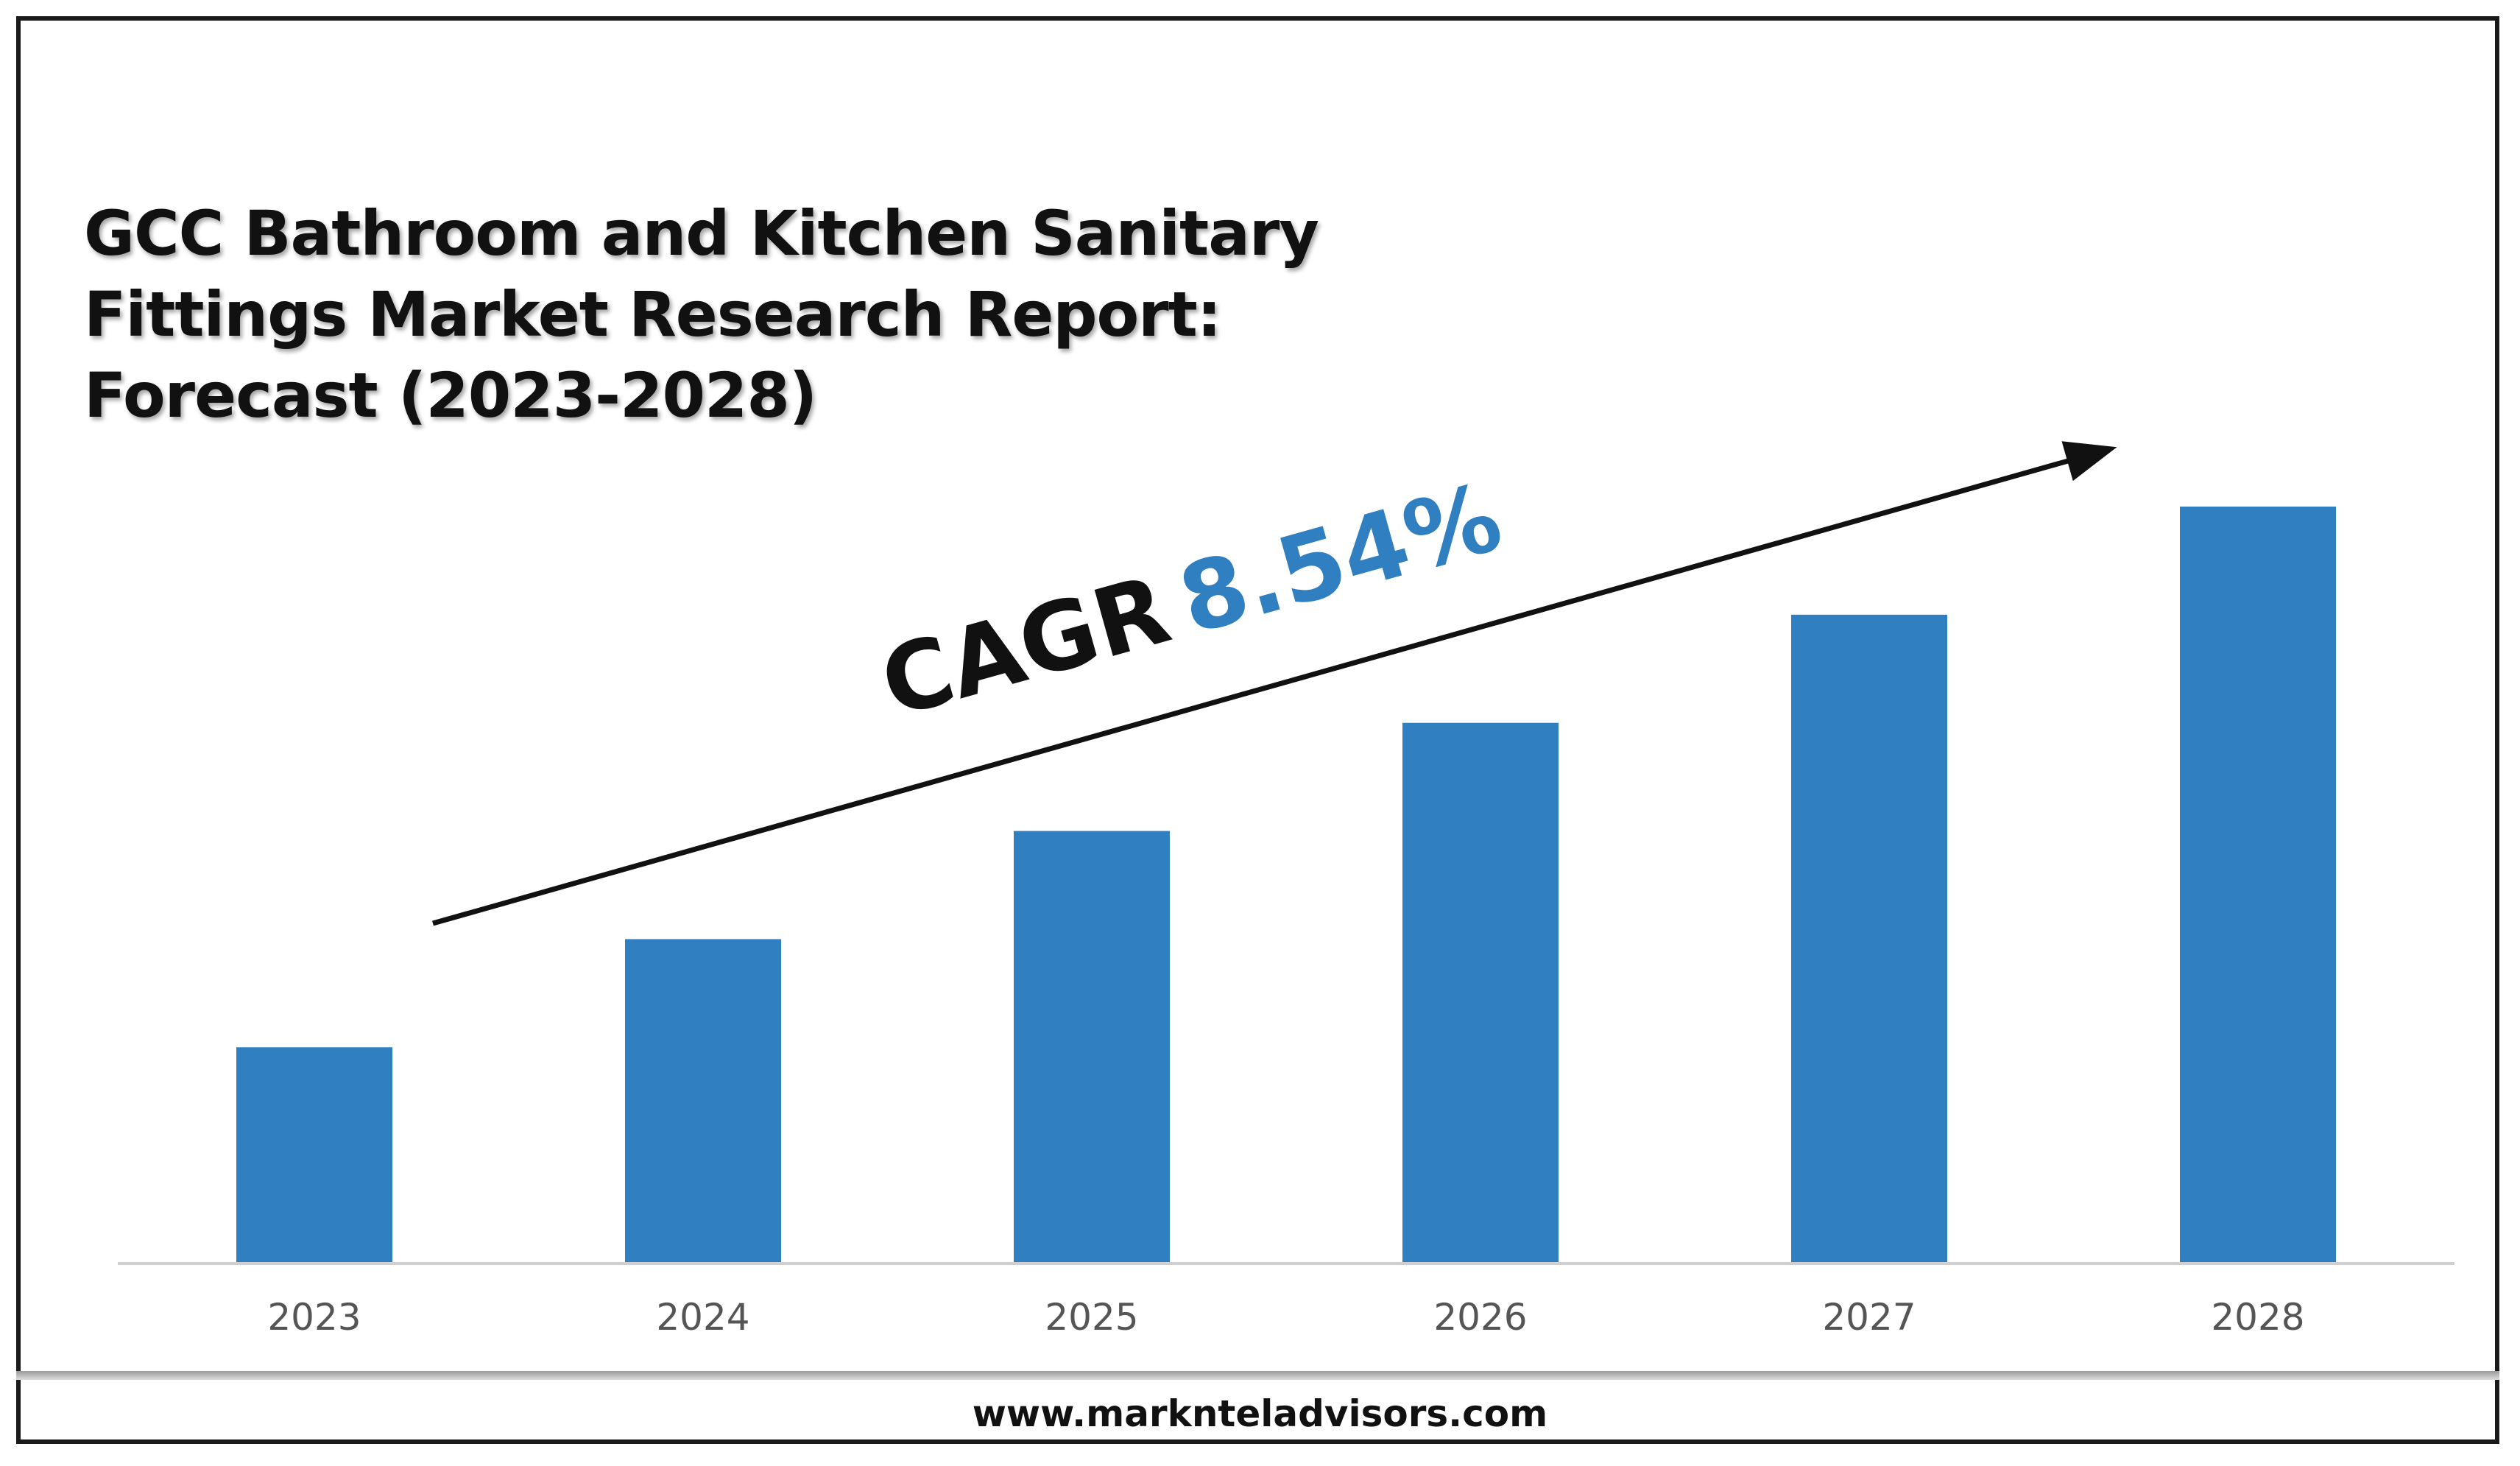  Describe the element at coordinates (1869, 1317) in the screenshot. I see `x-tick-label-2027: 2027` at that location.